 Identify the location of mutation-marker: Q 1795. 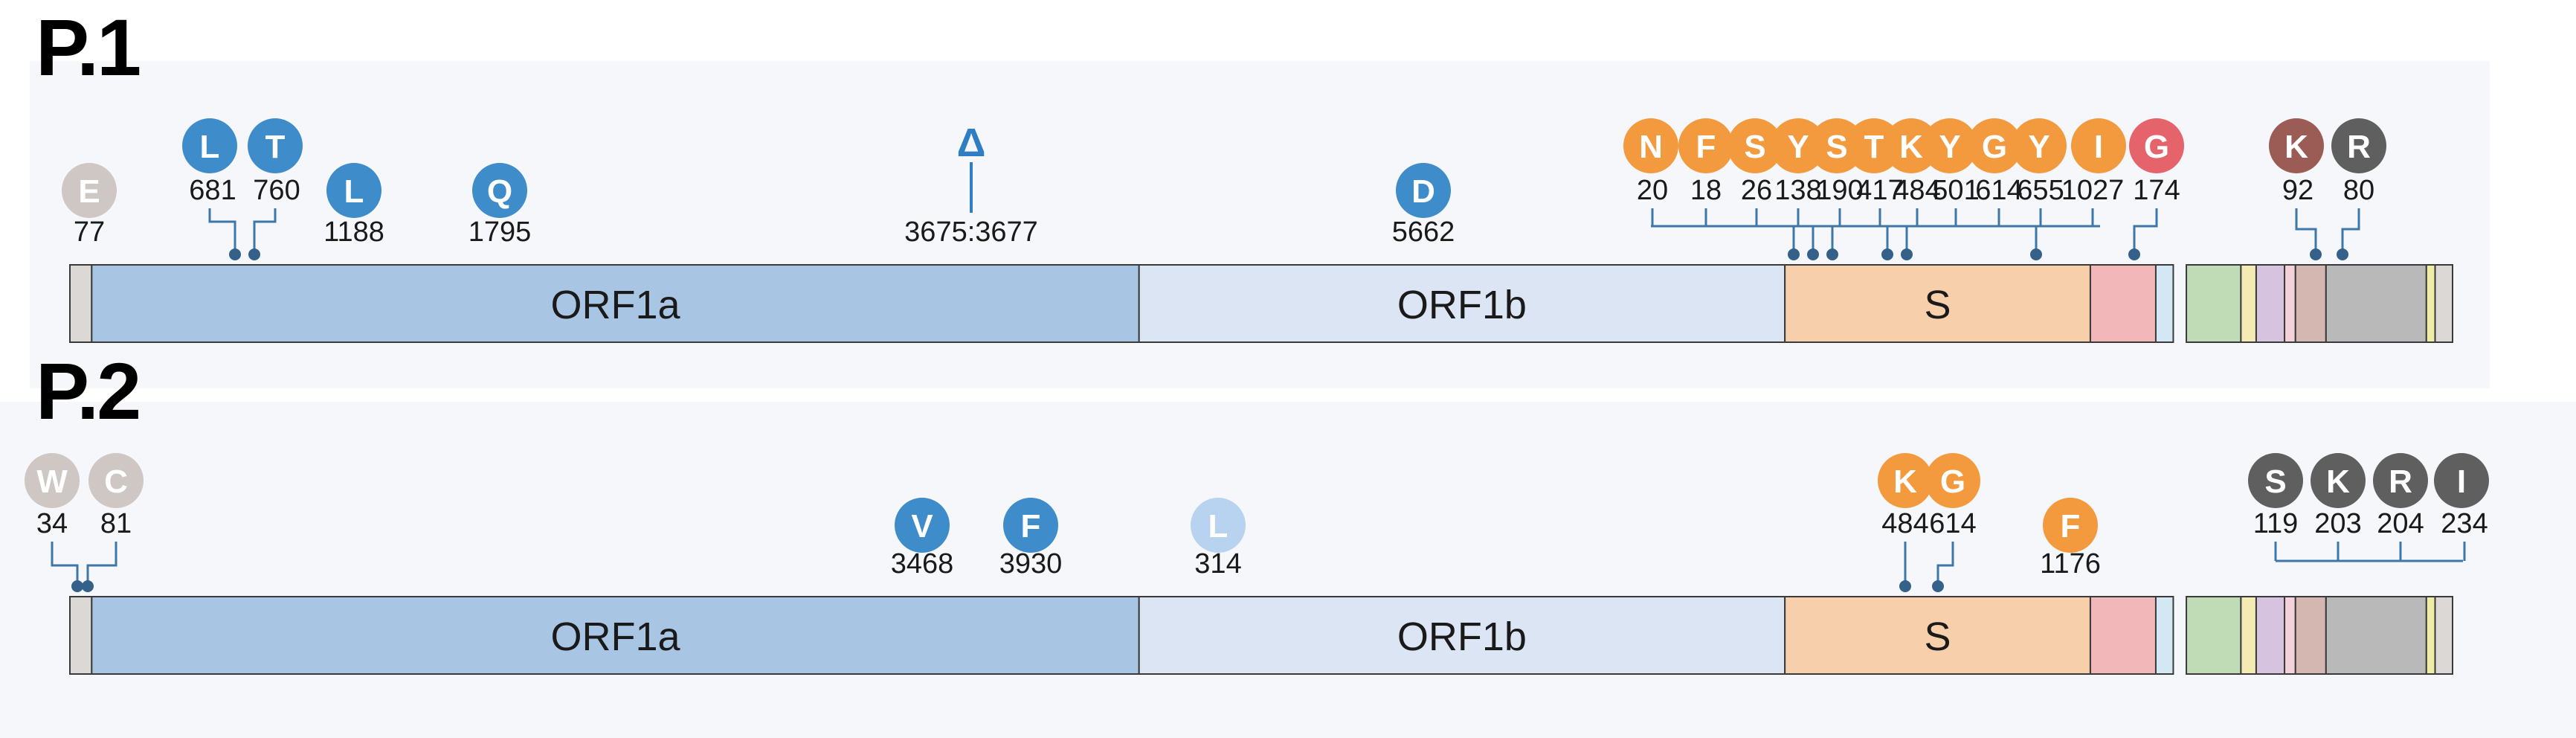
(499, 205).